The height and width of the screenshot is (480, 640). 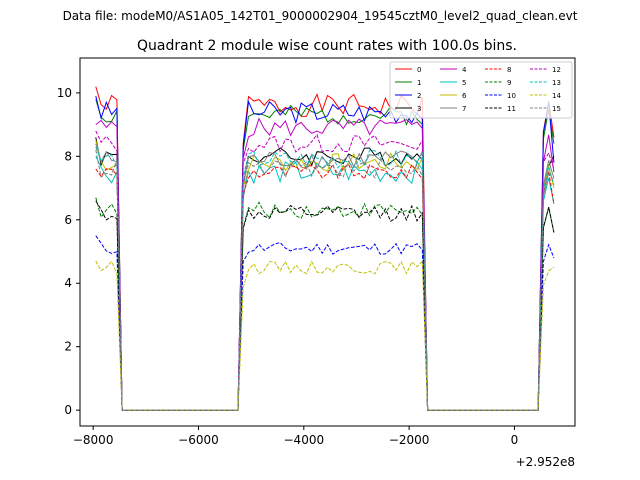 I want to click on x-tick-label: −8000, so click(x=93, y=440).